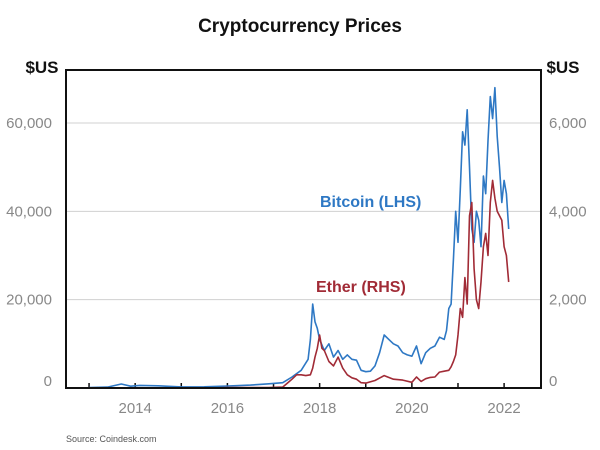 This screenshot has height=450, width=600. Describe the element at coordinates (29, 252) in the screenshot. I see `left-y-axis-labels: 0 20,000 40,000 60,000` at that location.